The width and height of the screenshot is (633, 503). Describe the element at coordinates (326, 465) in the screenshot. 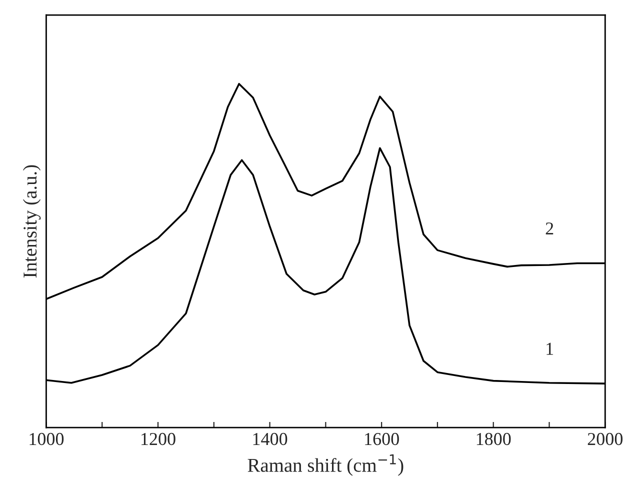

I see `x-axis-title: Raman shift (cm$^{−1}$)` at that location.